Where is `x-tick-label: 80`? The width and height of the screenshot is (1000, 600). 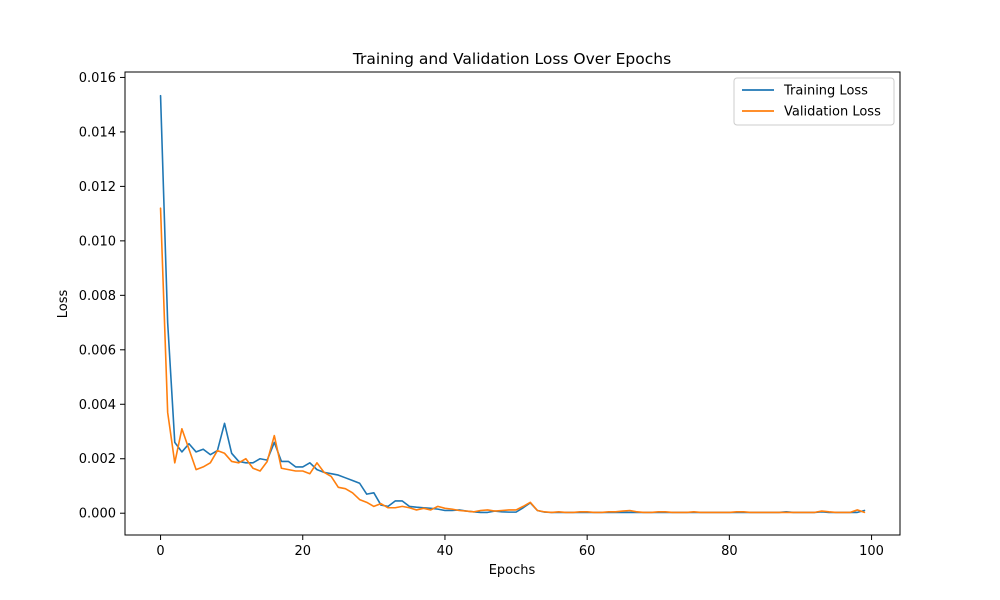
x-tick-label: 80 is located at coordinates (729, 551).